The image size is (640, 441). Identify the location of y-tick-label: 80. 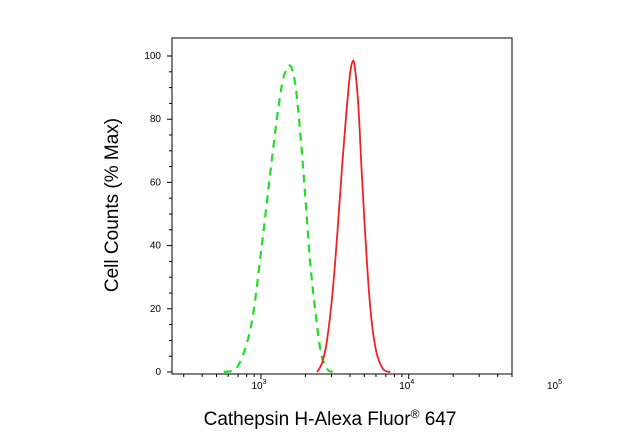
(156, 119).